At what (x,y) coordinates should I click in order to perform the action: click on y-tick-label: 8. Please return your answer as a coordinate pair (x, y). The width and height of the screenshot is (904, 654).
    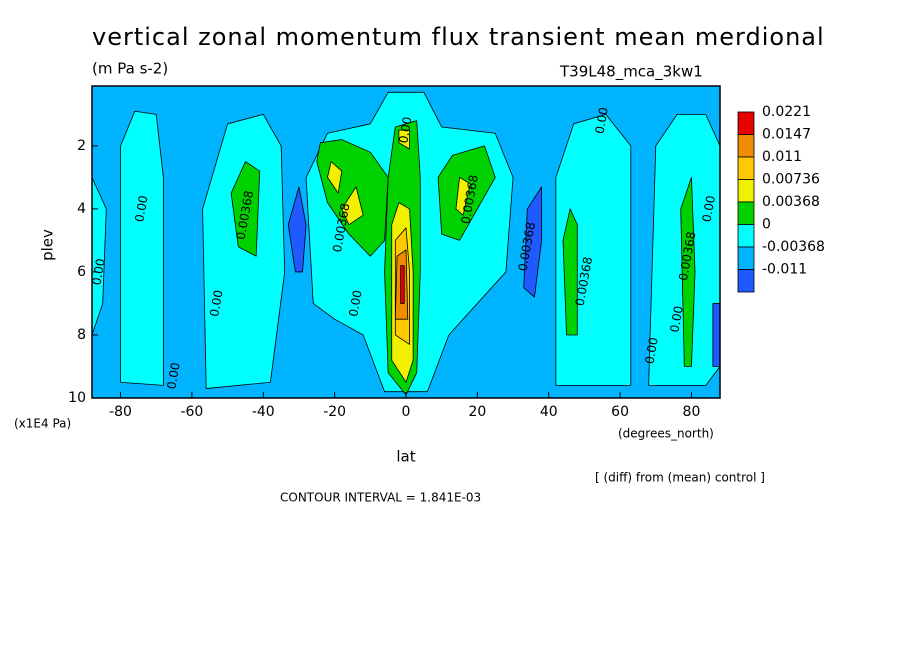
    Looking at the image, I should click on (81, 335).